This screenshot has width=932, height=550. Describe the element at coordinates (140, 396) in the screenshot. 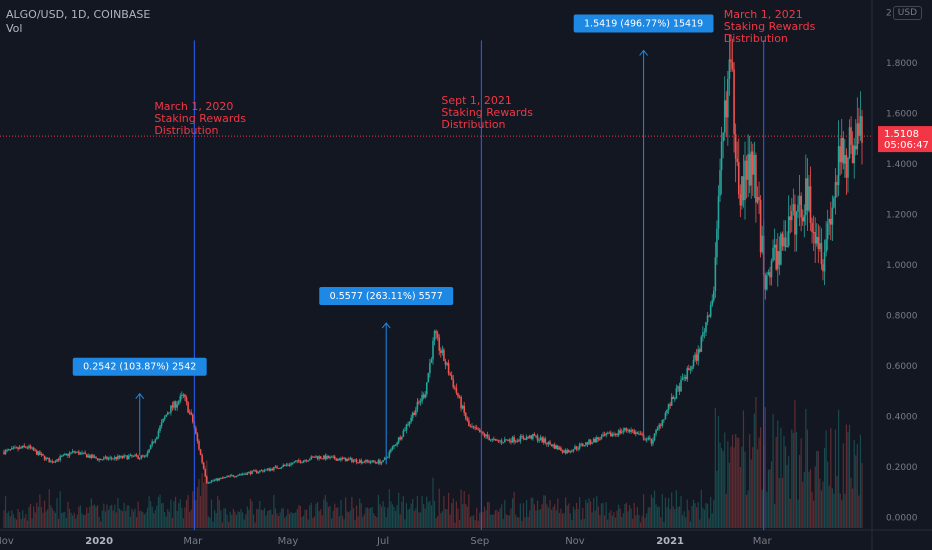

I see `measure-arrow` at that location.